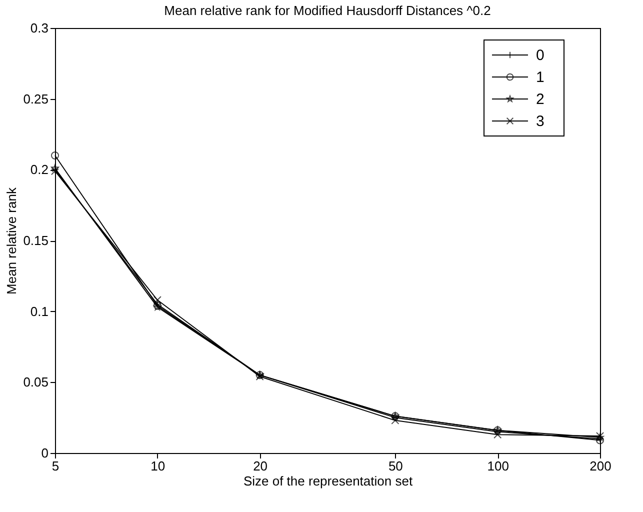 This screenshot has width=643, height=512. I want to click on y-tick-label: 0.25, so click(35, 98).